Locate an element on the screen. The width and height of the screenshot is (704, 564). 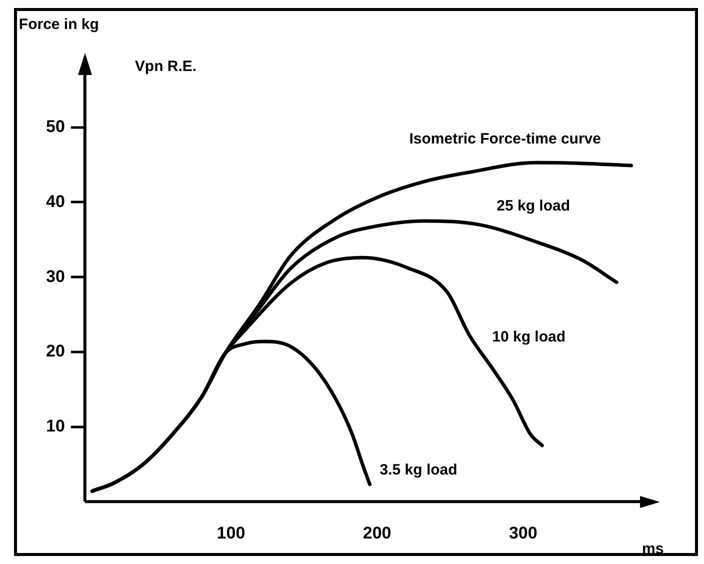
series-label: 10 kg load is located at coordinates (529, 337).